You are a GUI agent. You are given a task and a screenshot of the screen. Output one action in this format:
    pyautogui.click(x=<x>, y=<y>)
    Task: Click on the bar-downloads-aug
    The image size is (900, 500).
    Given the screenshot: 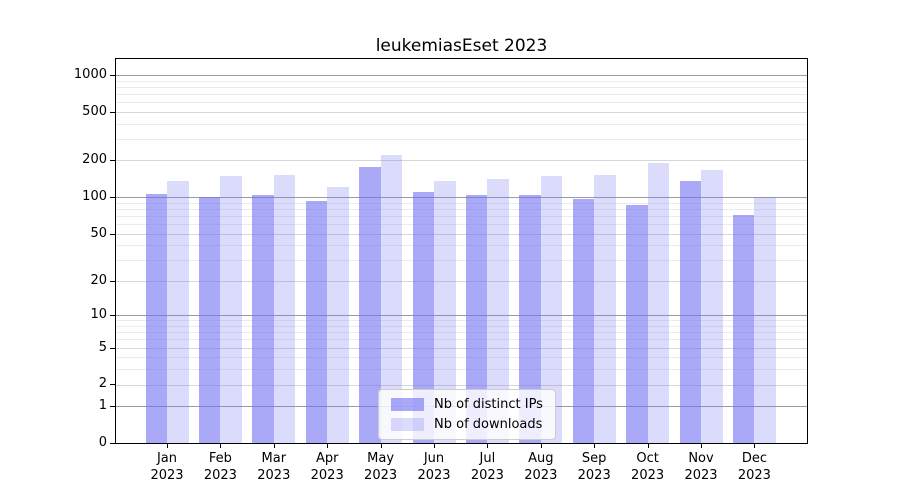 What is the action you would take?
    pyautogui.click(x=551, y=309)
    